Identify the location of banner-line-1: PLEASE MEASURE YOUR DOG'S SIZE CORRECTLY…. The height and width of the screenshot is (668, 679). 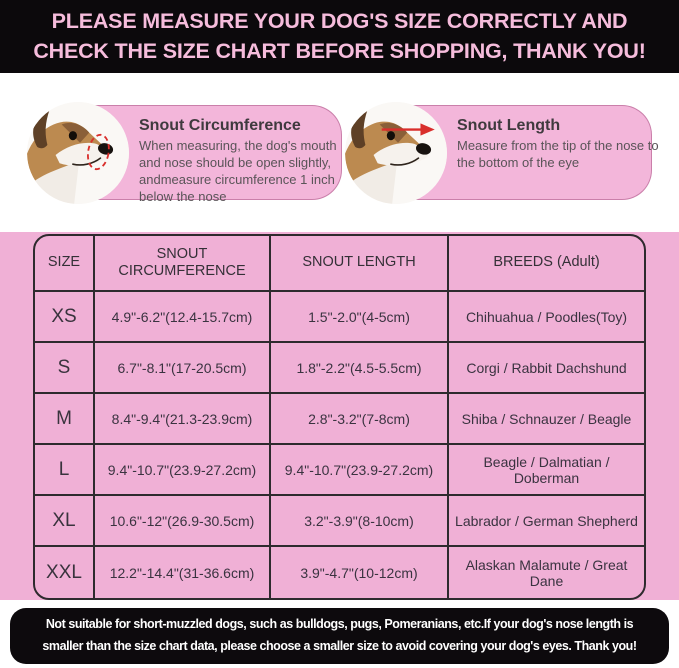
(339, 21).